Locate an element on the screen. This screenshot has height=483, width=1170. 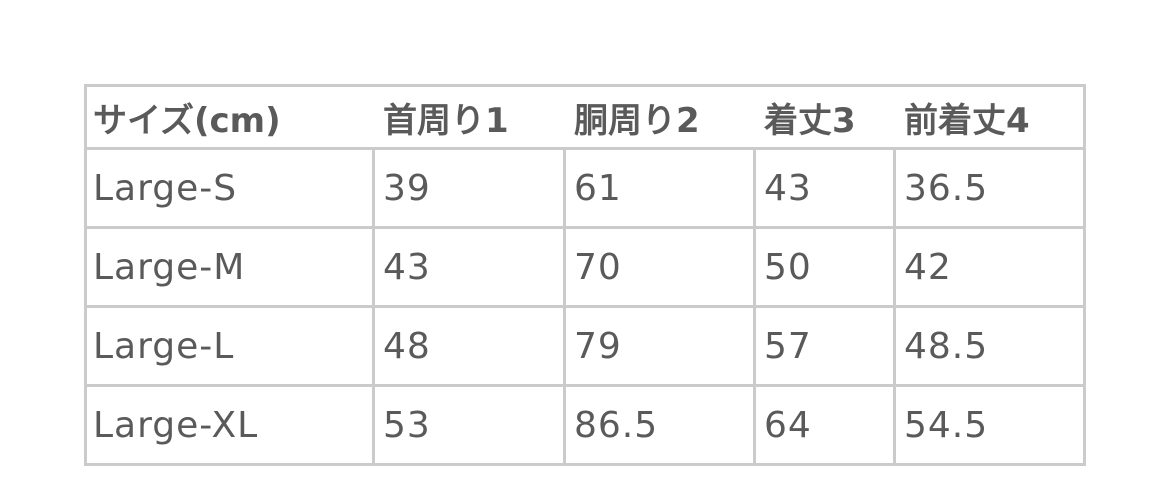
table-row: Large-M 43 70 50 42 is located at coordinates (585, 268).